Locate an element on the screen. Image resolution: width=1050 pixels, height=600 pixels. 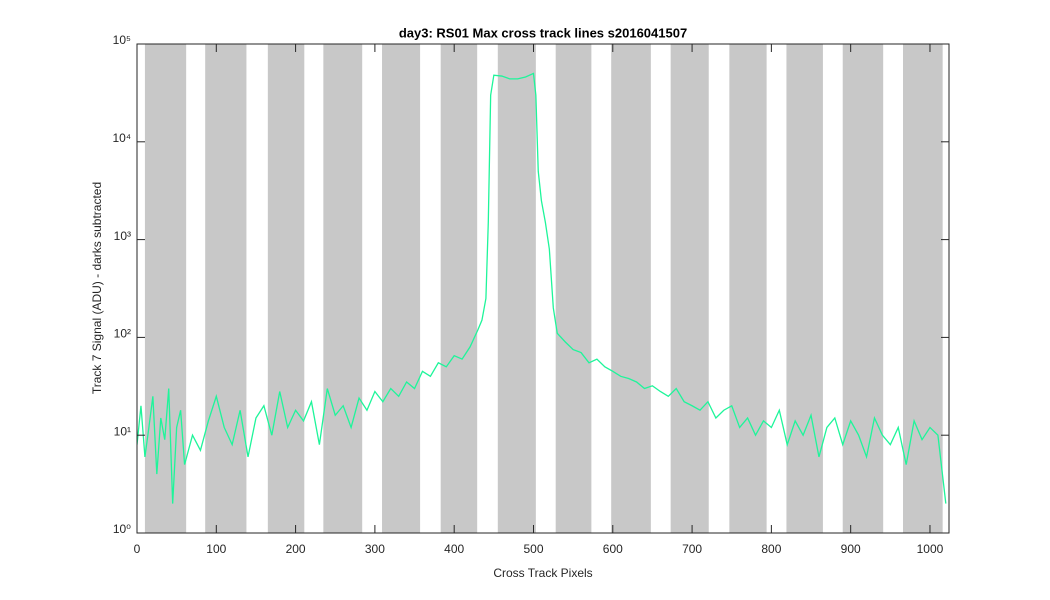
x-tick-label: 500 is located at coordinates (533, 549).